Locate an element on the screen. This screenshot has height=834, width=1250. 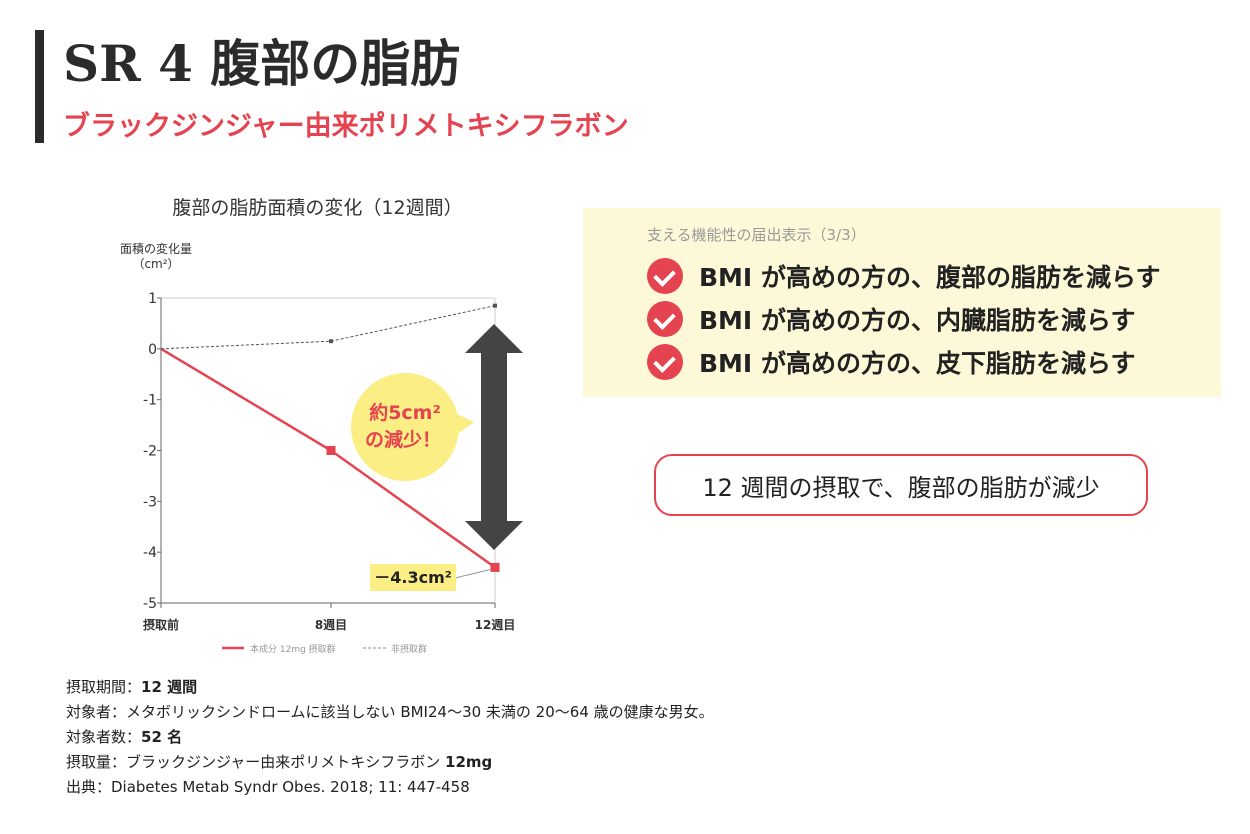
claim-item: BMI が高めの方の、内臓脂肪を減らす is located at coordinates (891, 319).